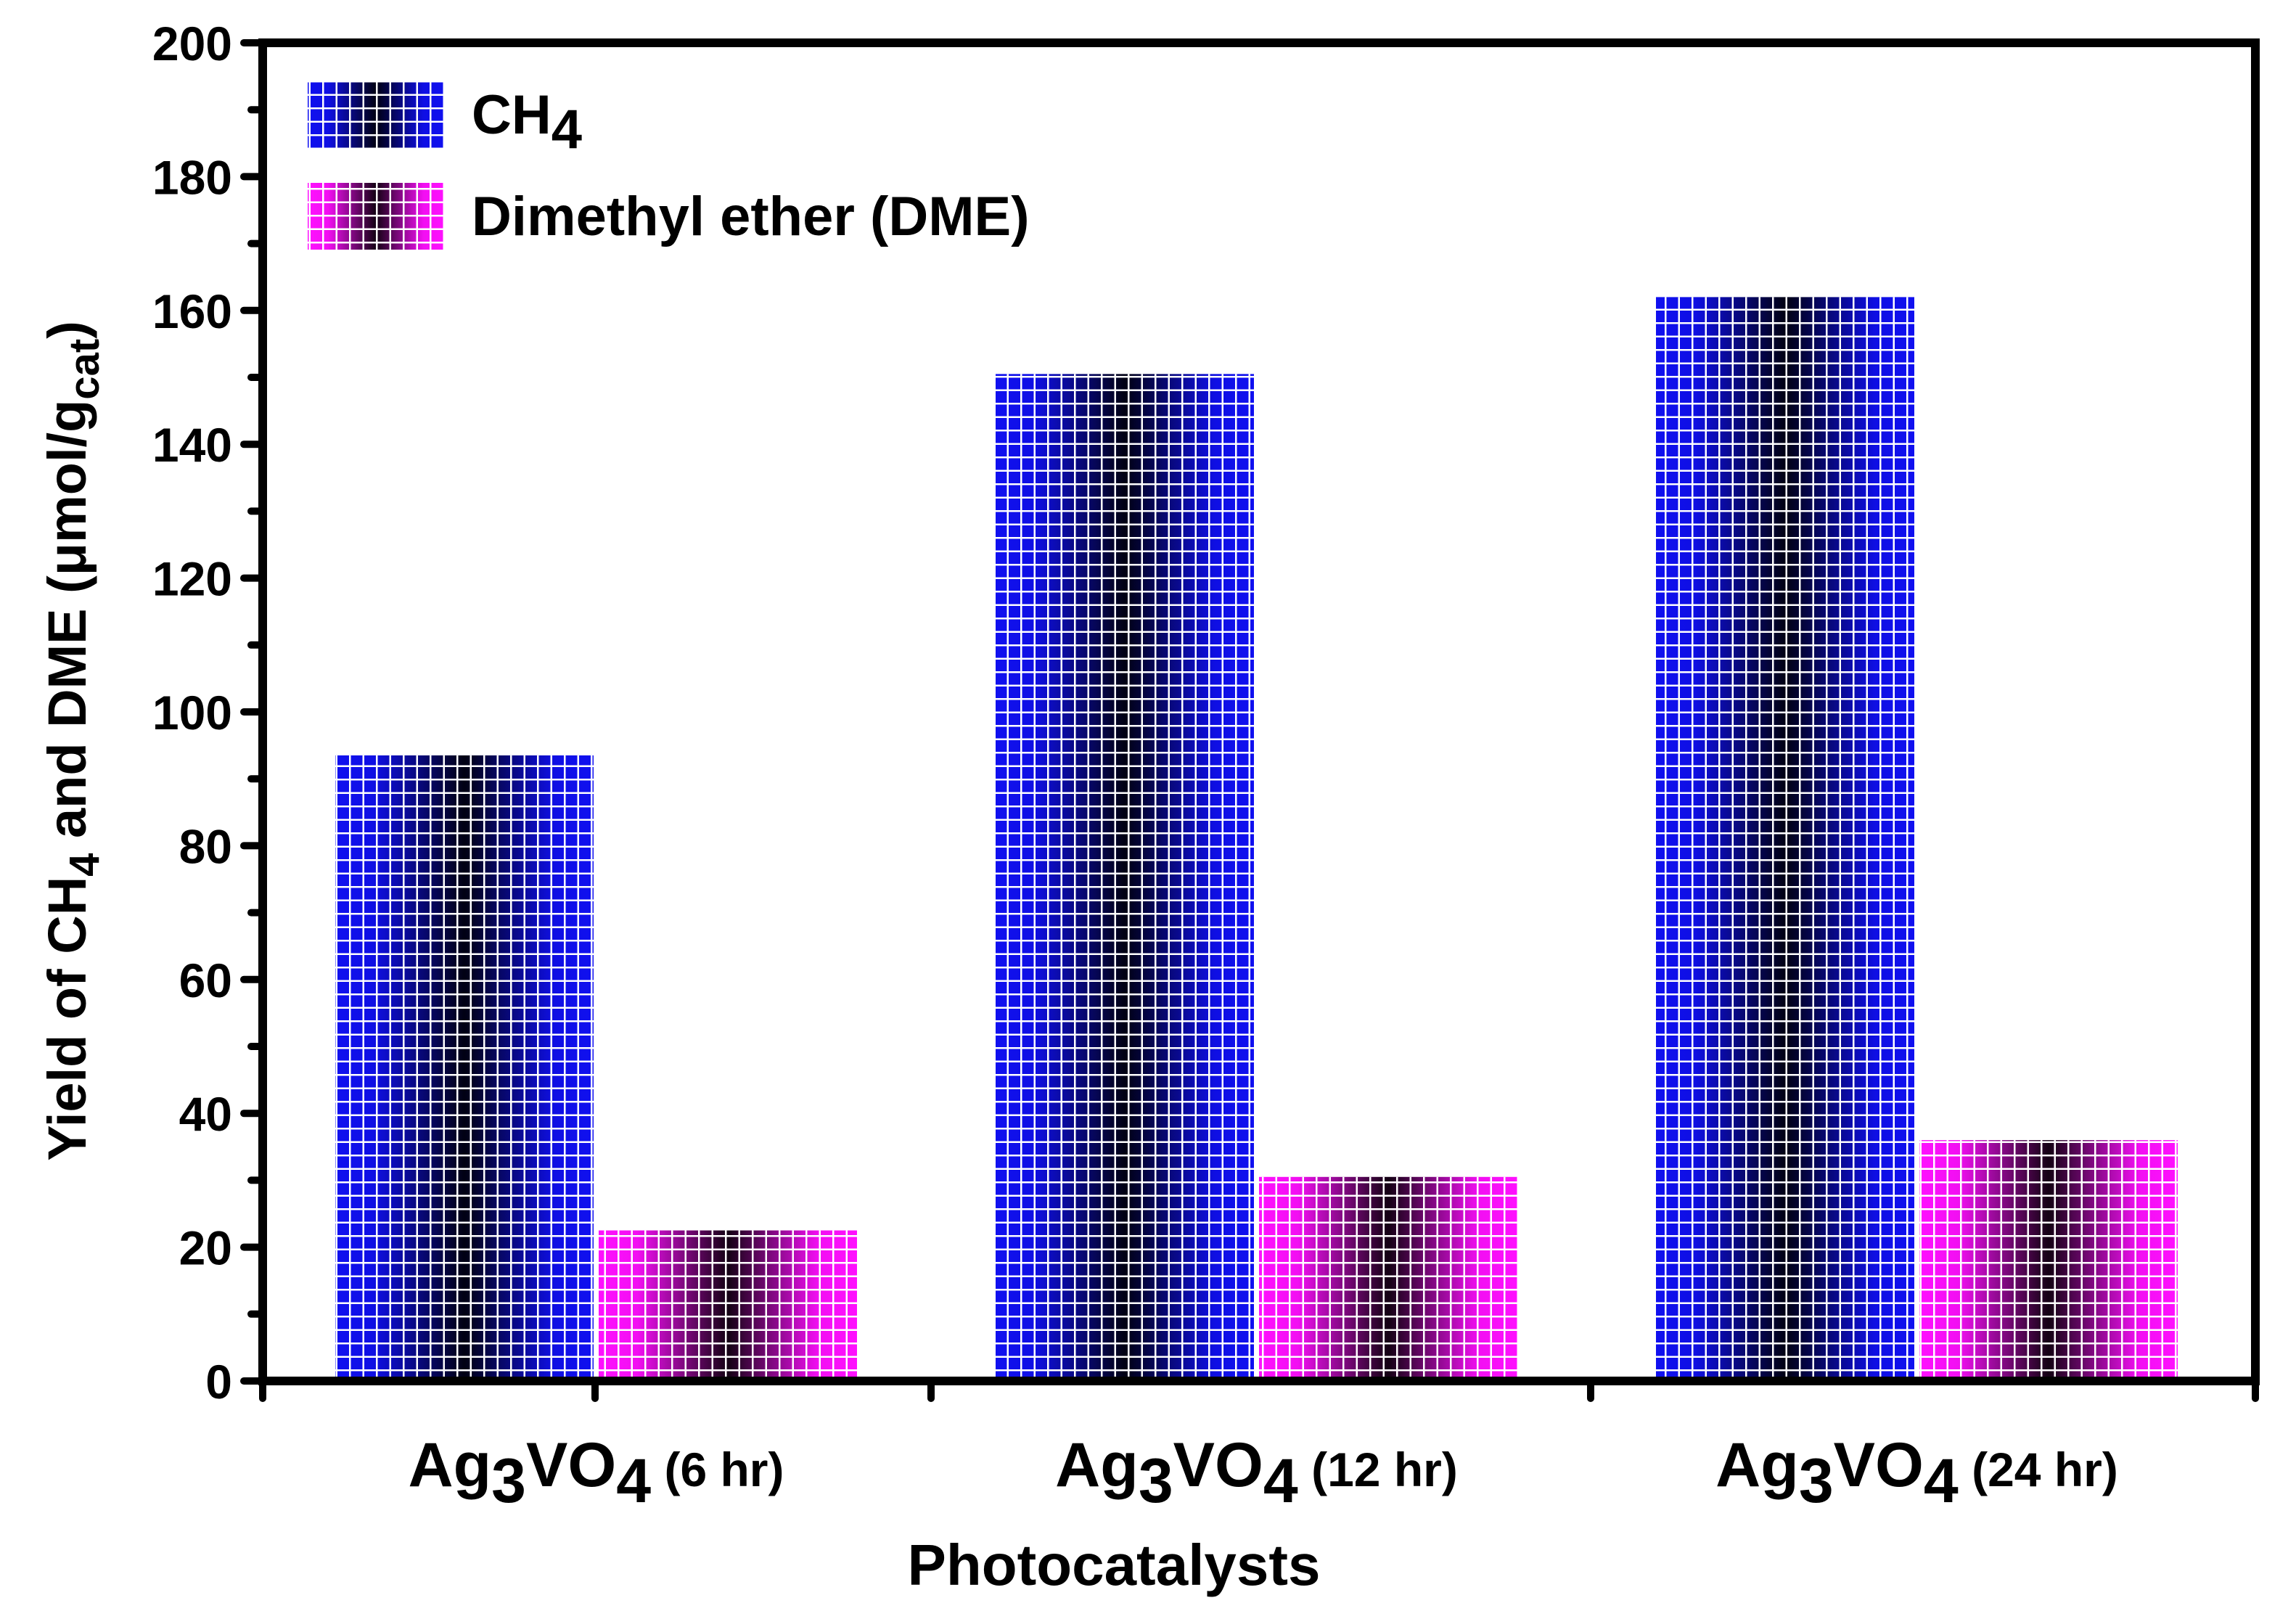 The width and height of the screenshot is (2296, 1619). What do you see at coordinates (205, 1114) in the screenshot?
I see `y-tick-label: 40` at bounding box center [205, 1114].